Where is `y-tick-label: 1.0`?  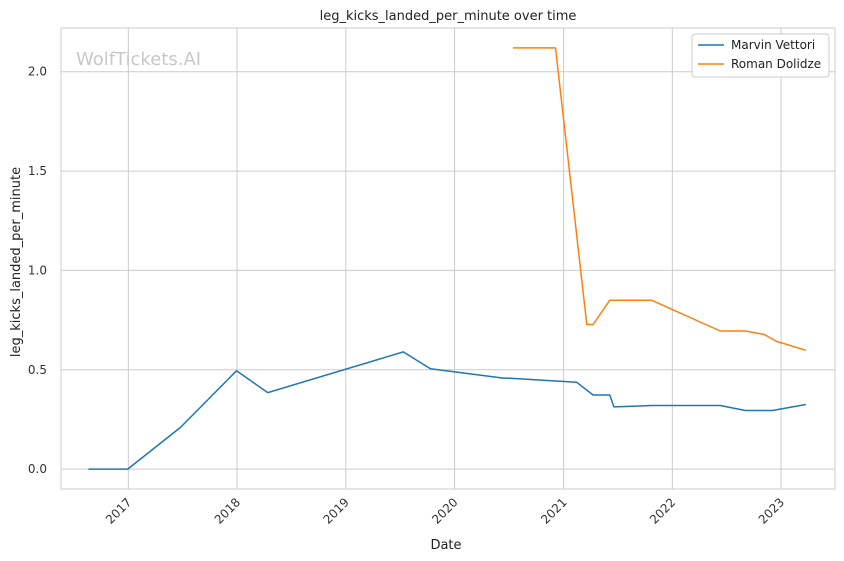 y-tick-label: 1.0 is located at coordinates (37, 270).